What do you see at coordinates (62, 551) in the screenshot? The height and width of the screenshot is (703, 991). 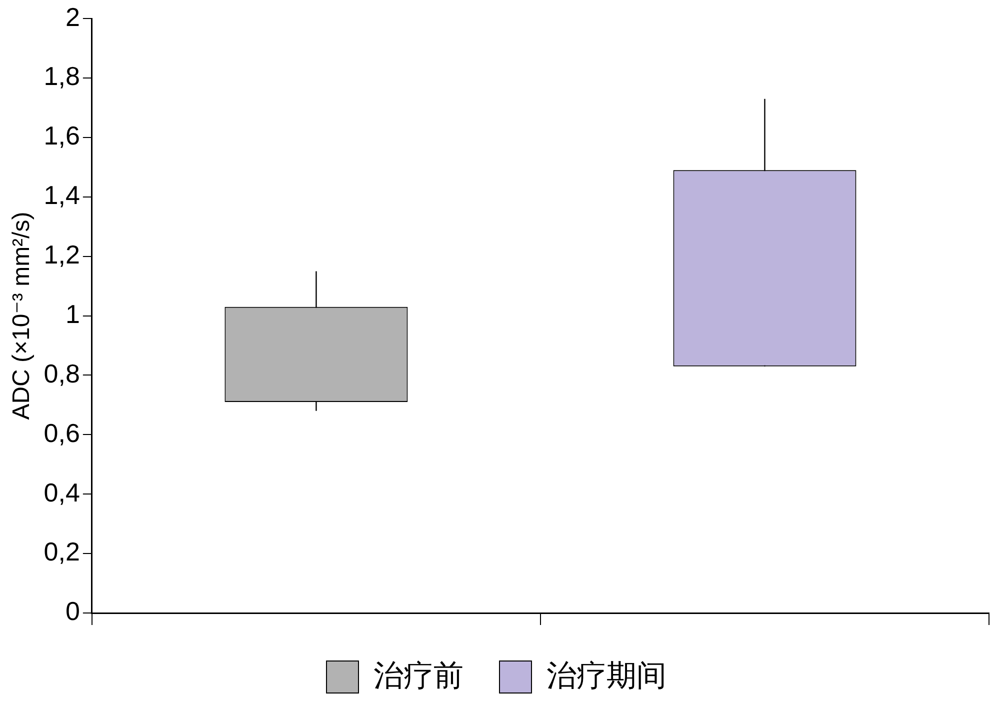 I see `y-tick-label: 0,2` at bounding box center [62, 551].